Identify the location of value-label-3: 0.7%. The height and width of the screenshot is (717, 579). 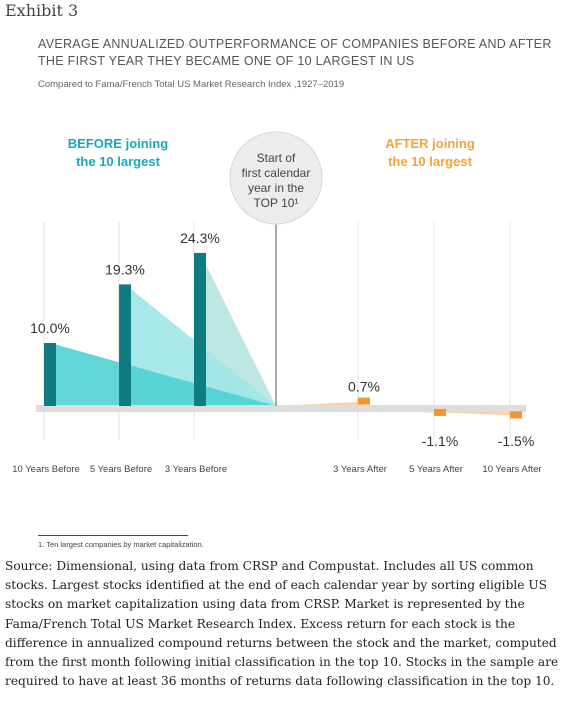
(364, 387).